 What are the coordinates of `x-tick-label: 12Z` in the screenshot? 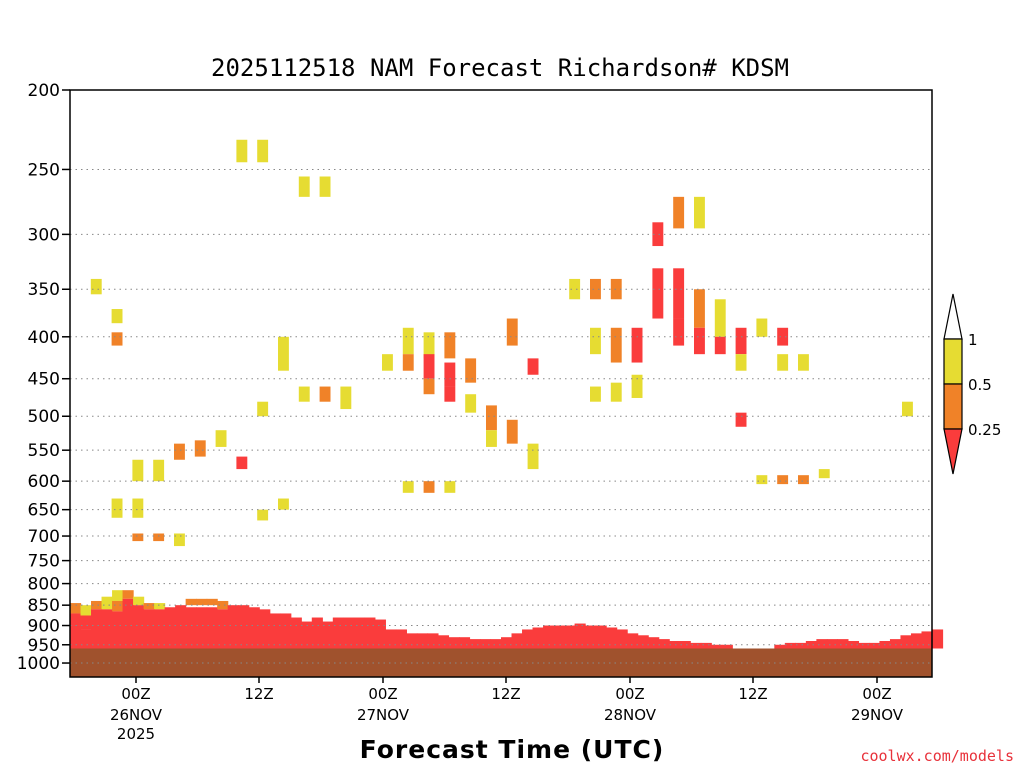 It's located at (752, 694).